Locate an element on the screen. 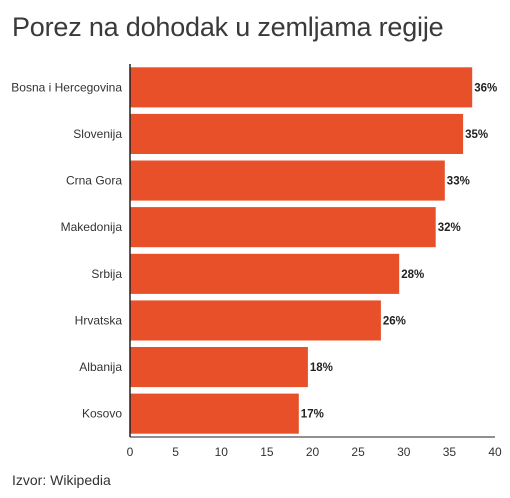 This screenshot has width=510, height=498. x-tick-label: 10 is located at coordinates (222, 452).